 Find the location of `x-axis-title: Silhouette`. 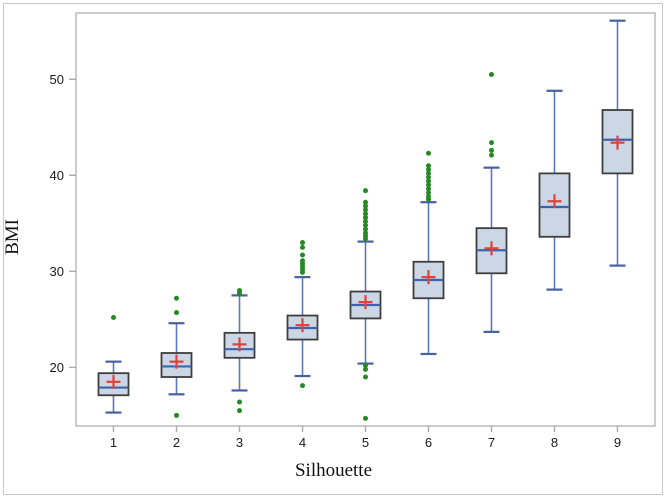

x-axis-title: Silhouette is located at coordinates (333, 470).